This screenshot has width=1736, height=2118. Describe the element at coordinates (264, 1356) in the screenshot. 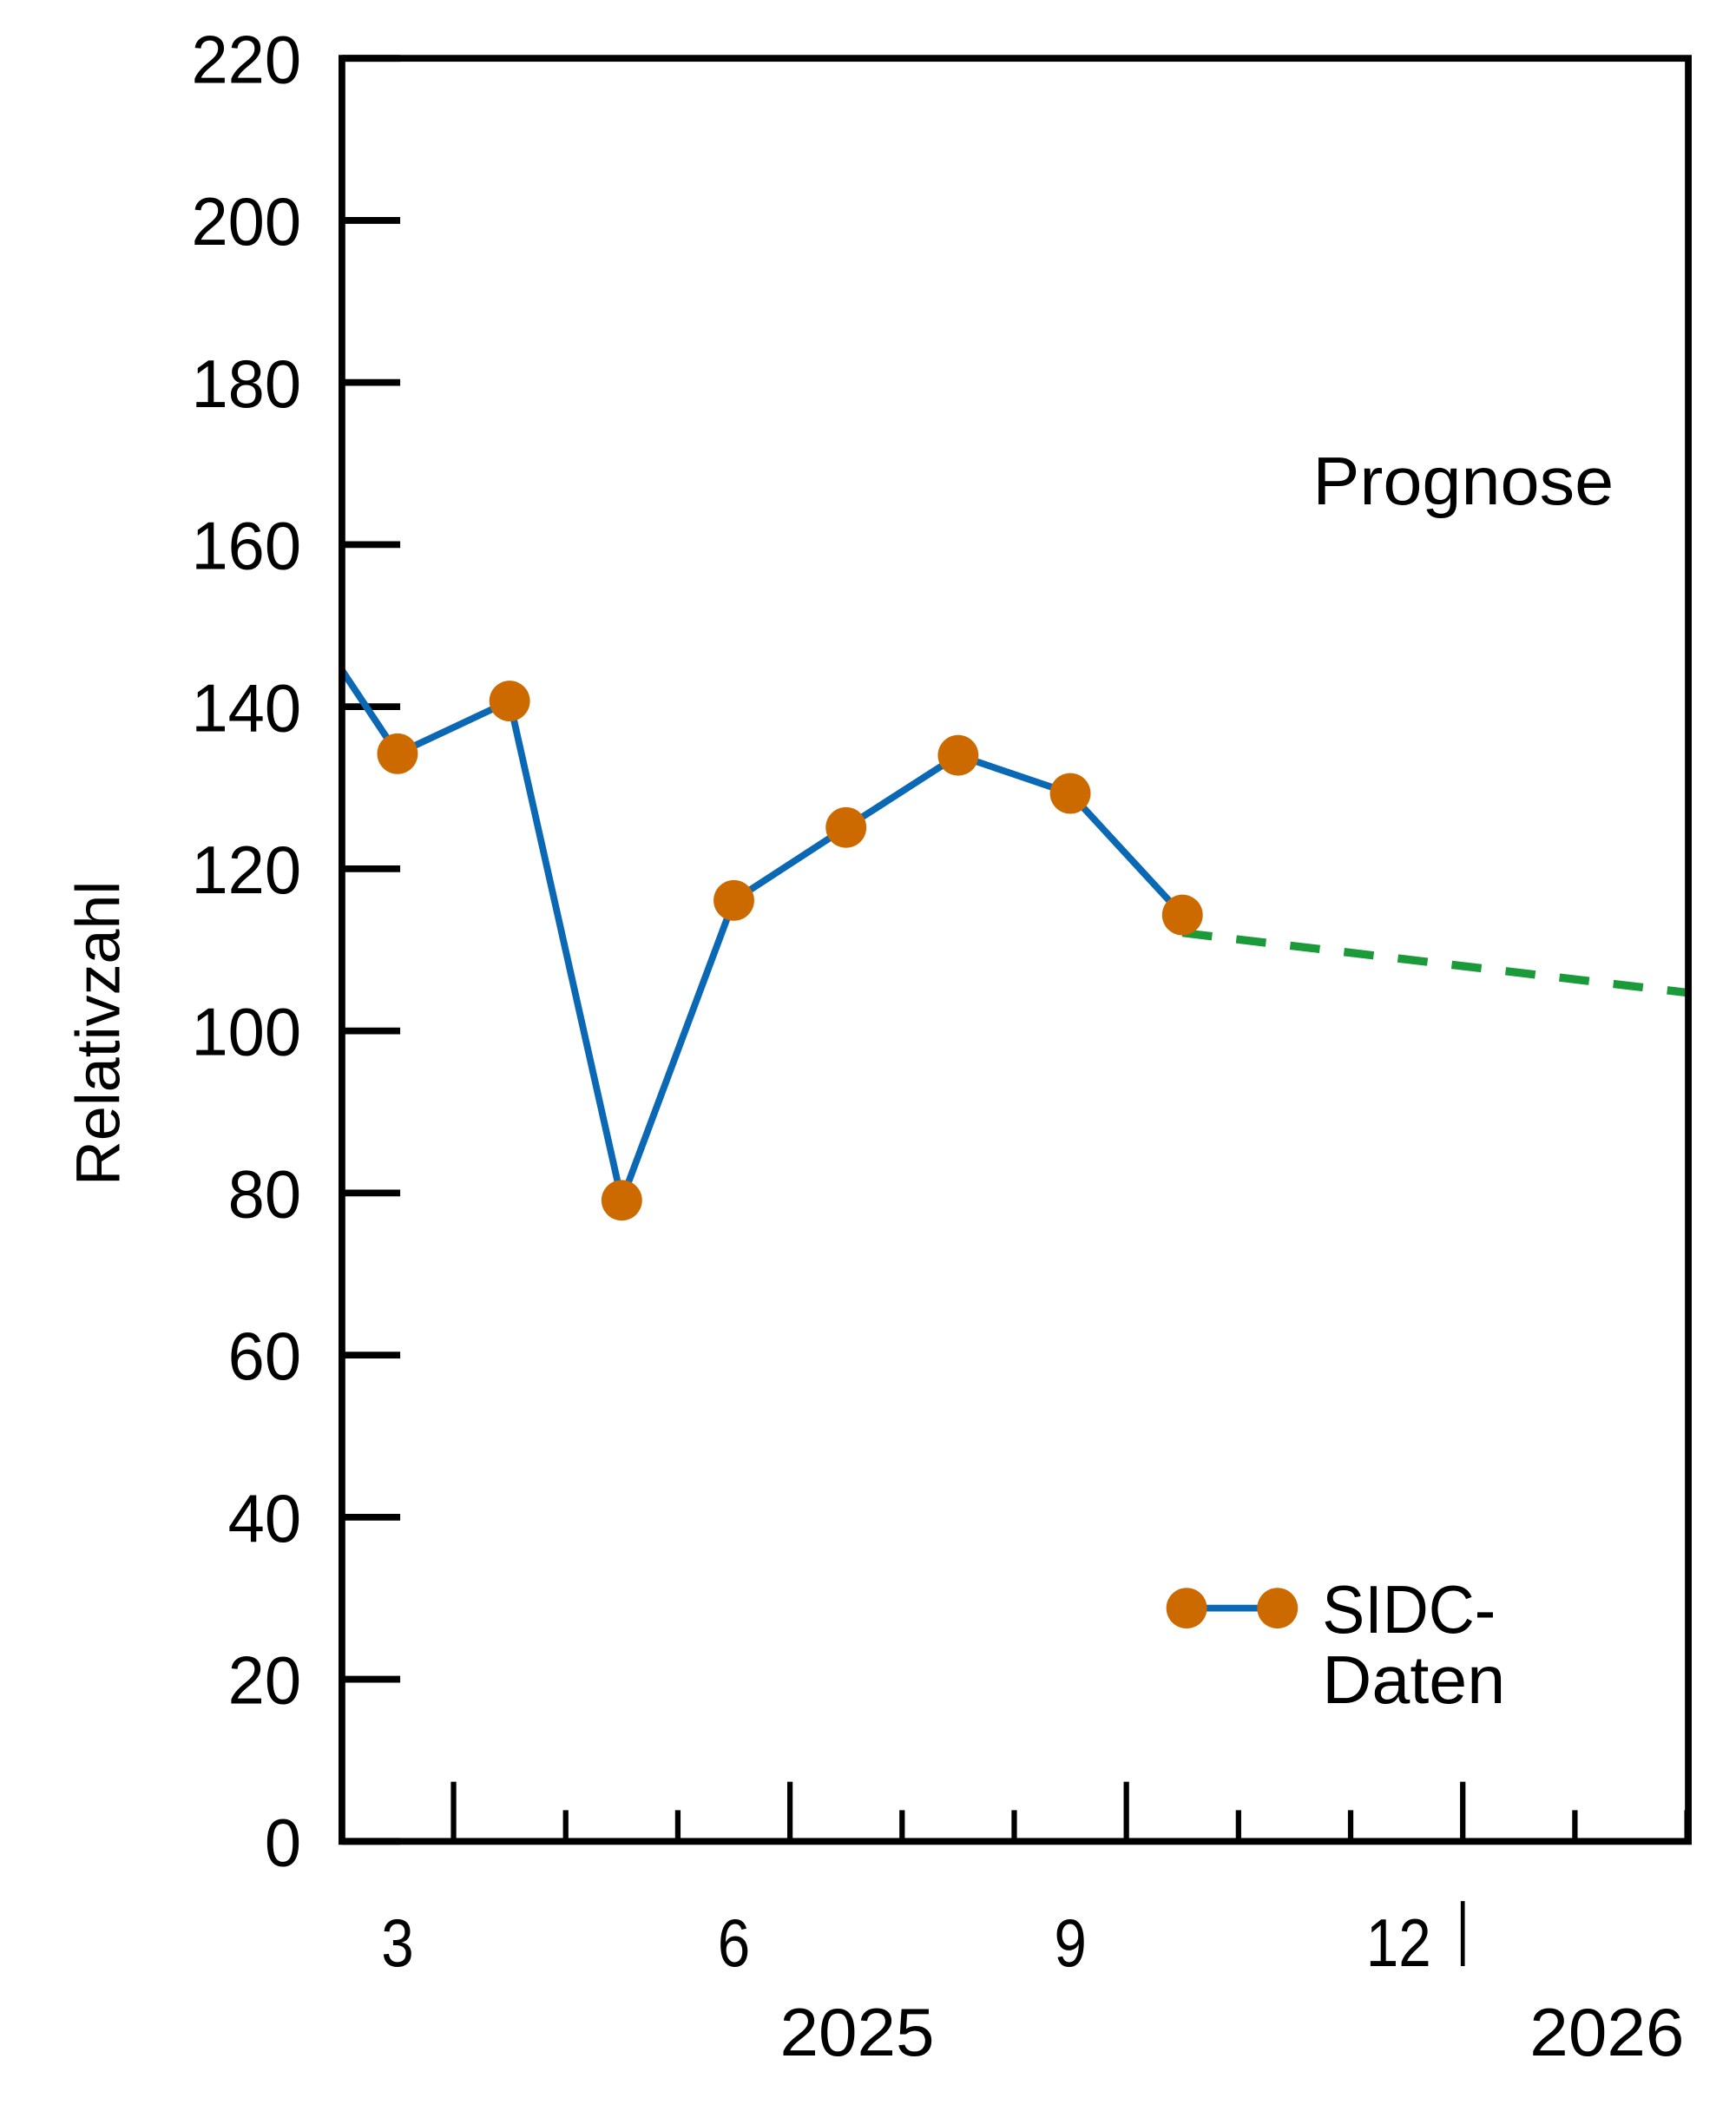

I see `y-tick-label: 60` at that location.